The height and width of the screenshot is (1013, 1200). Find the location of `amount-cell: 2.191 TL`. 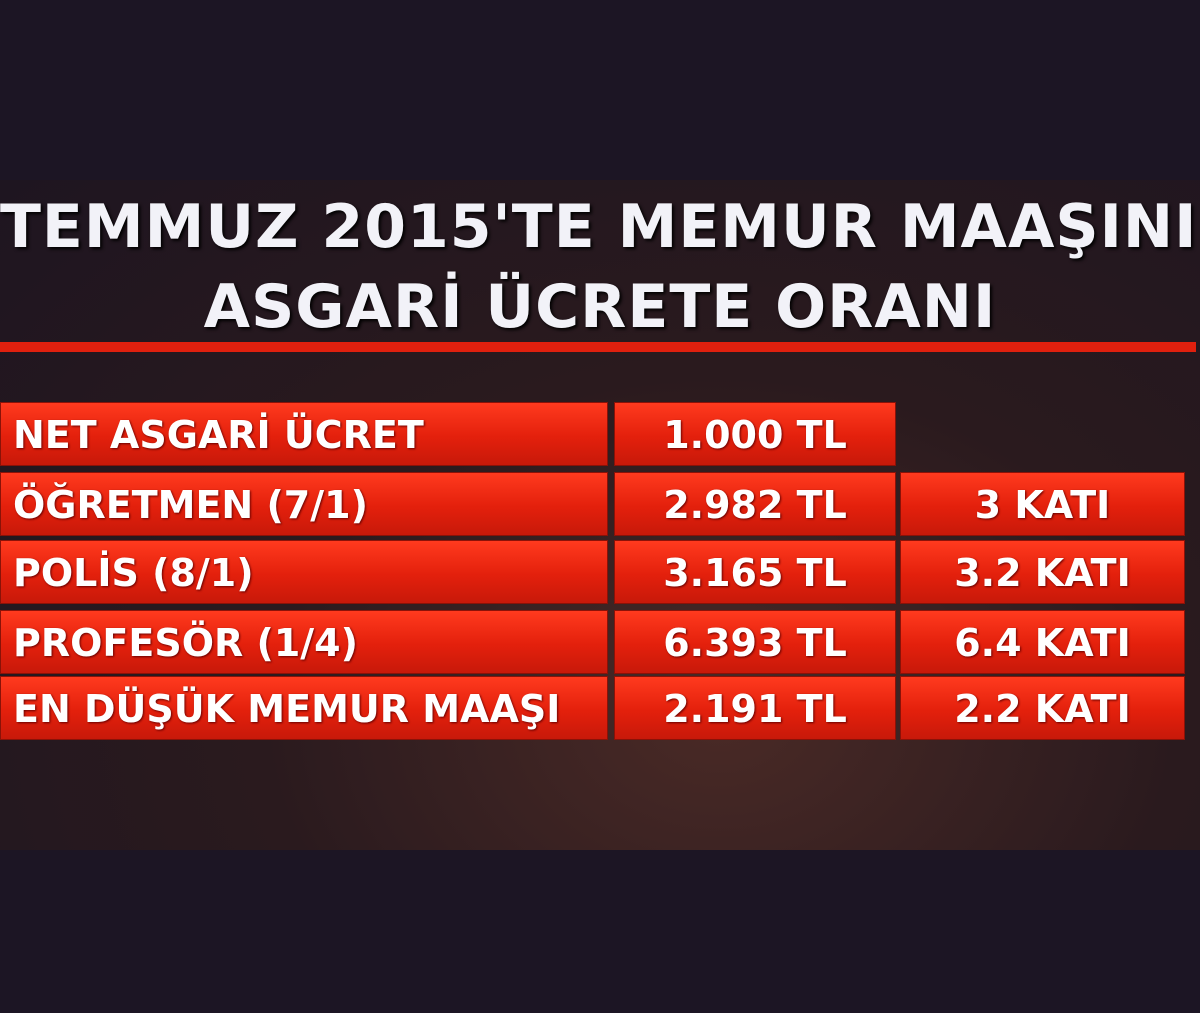

amount-cell: 2.191 TL is located at coordinates (755, 708).